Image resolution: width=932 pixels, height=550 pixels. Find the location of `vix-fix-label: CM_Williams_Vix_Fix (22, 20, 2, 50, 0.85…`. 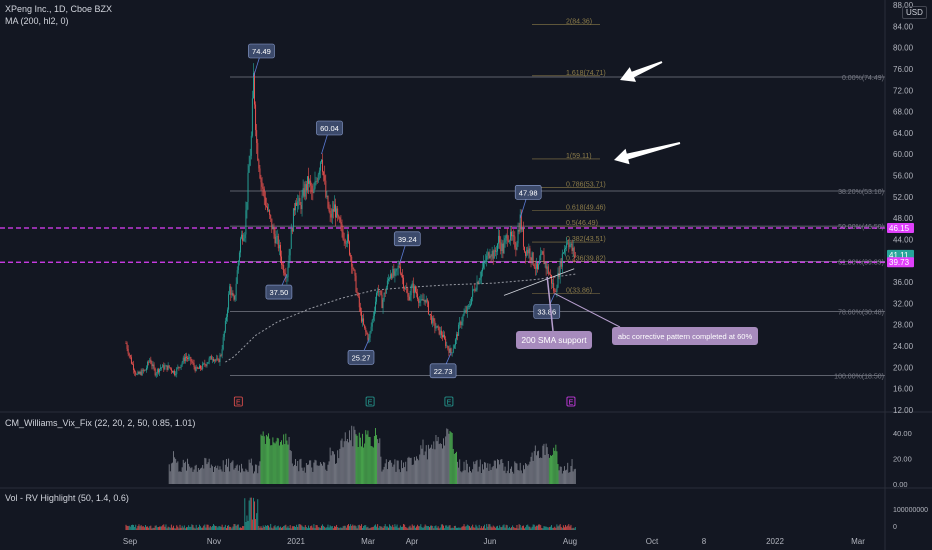

vix-fix-label: CM_Williams_Vix_Fix (22, 20, 2, 50, 0.85… is located at coordinates (100, 423).